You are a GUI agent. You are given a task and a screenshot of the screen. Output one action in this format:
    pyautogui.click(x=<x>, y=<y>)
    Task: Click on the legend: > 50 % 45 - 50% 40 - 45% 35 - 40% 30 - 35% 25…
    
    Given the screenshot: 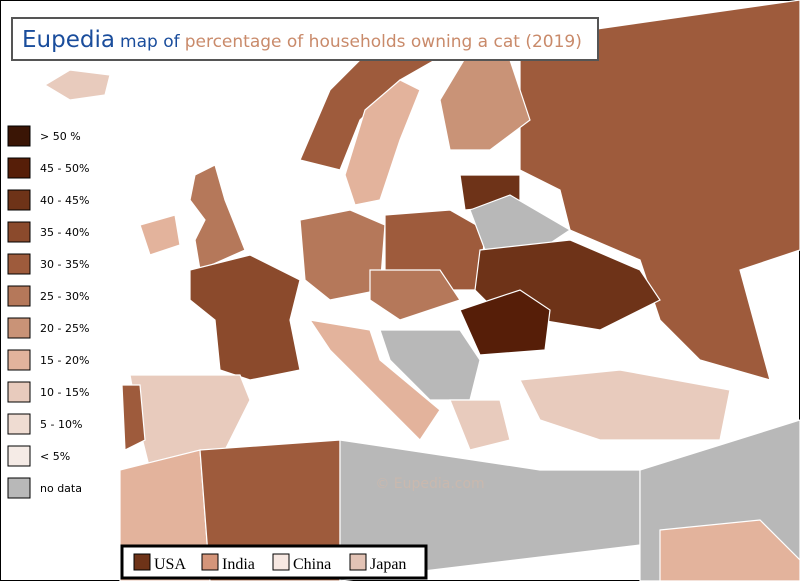 What is the action you would take?
    pyautogui.click(x=48, y=312)
    